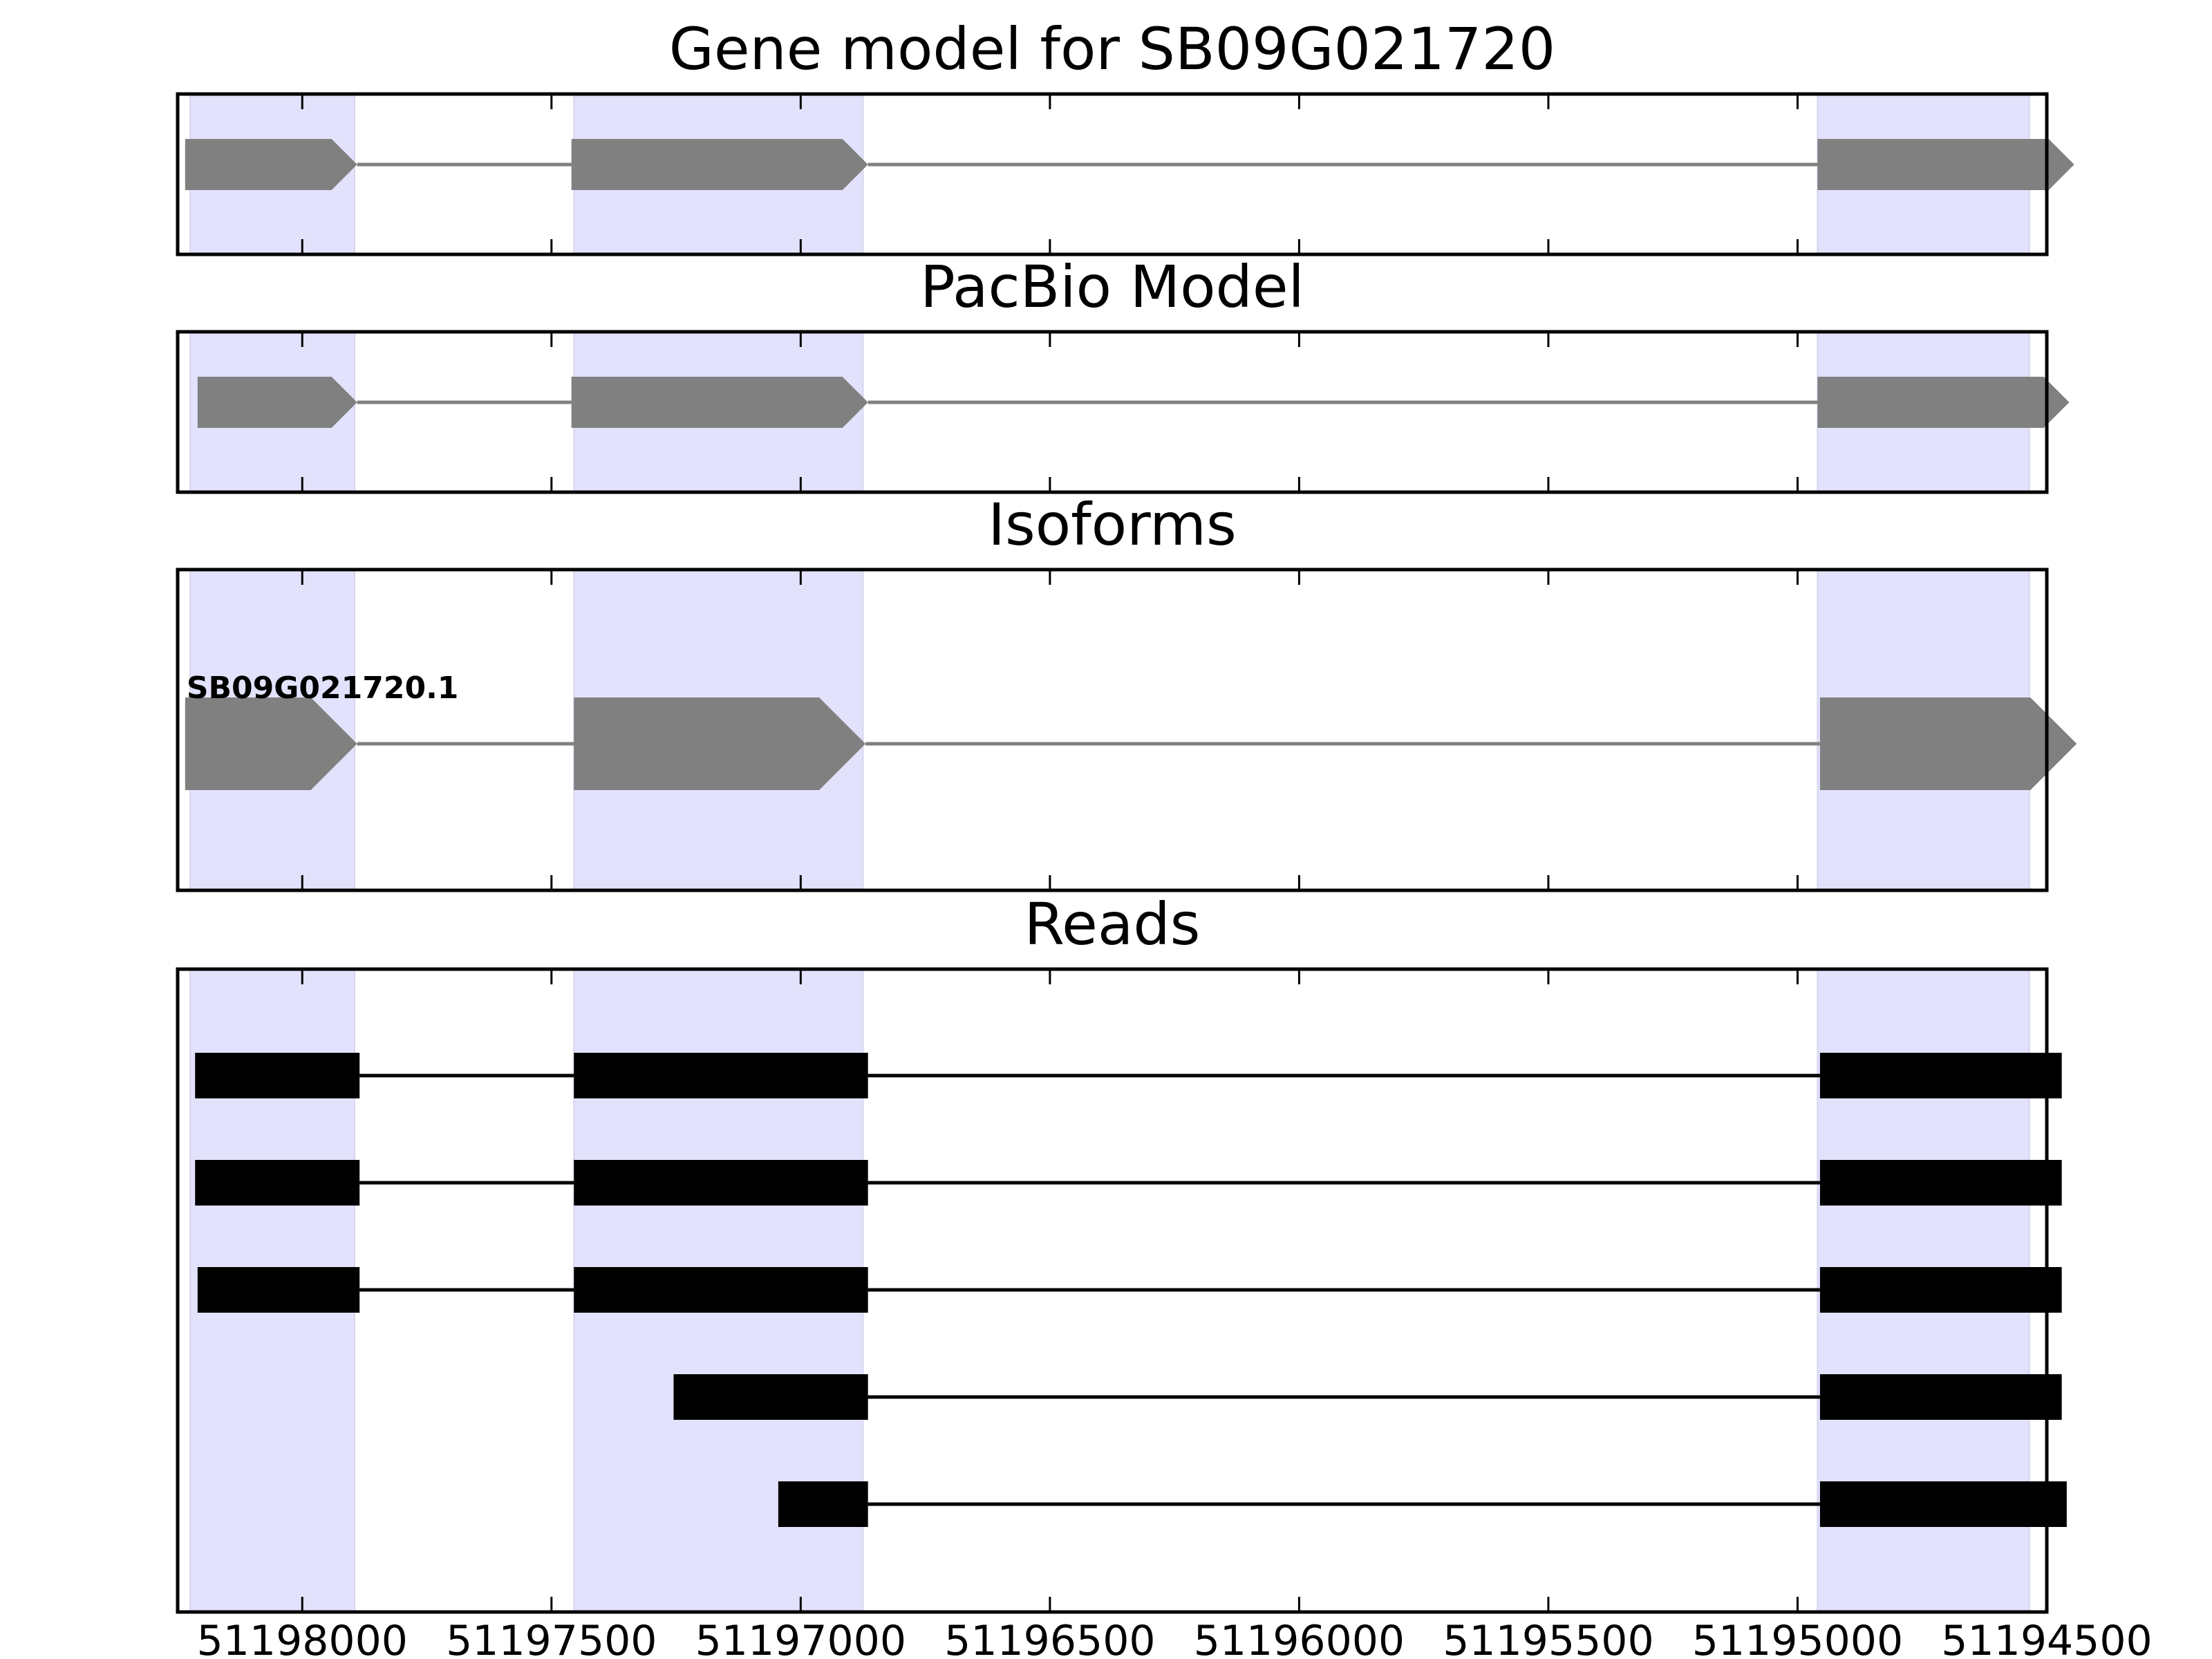 The width and height of the screenshot is (2212, 1659). Describe the element at coordinates (323, 688) in the screenshot. I see `isoform-label: SB09G021720.1` at that location.